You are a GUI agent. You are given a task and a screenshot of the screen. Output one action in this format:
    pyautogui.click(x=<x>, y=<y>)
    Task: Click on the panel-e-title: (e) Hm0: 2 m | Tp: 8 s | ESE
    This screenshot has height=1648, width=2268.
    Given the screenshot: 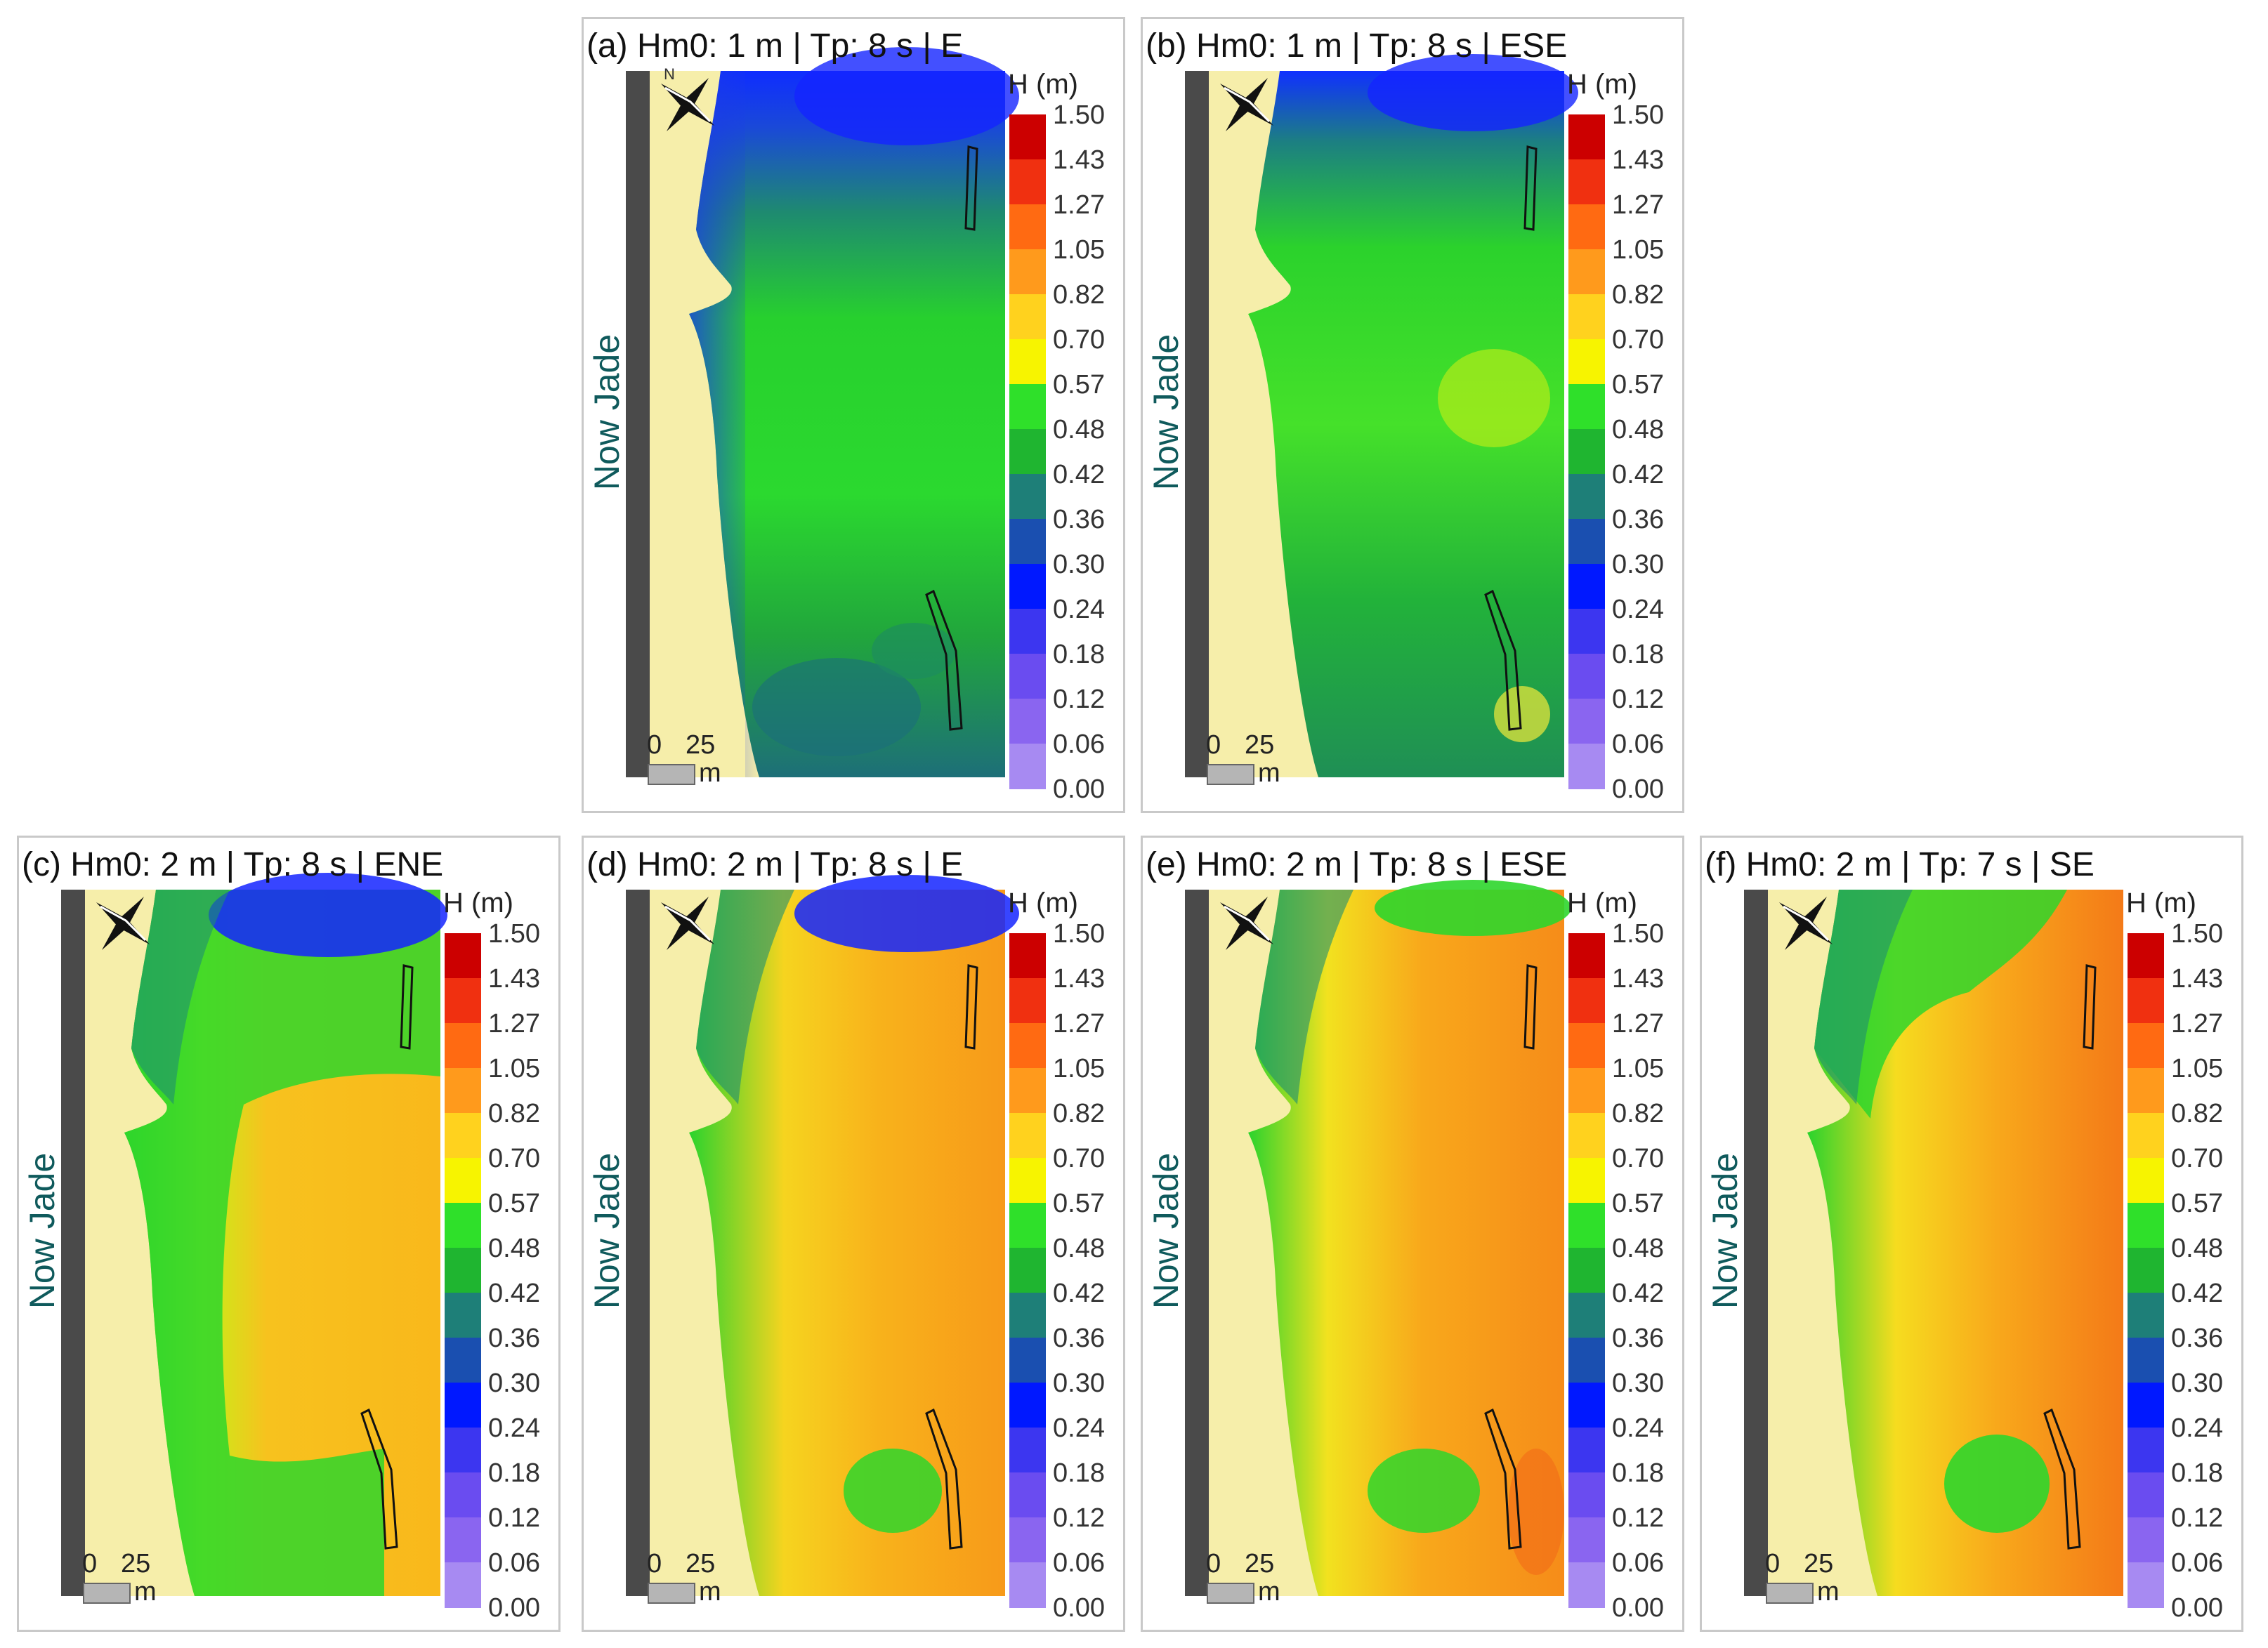 What is the action you would take?
    pyautogui.click(x=1356, y=864)
    